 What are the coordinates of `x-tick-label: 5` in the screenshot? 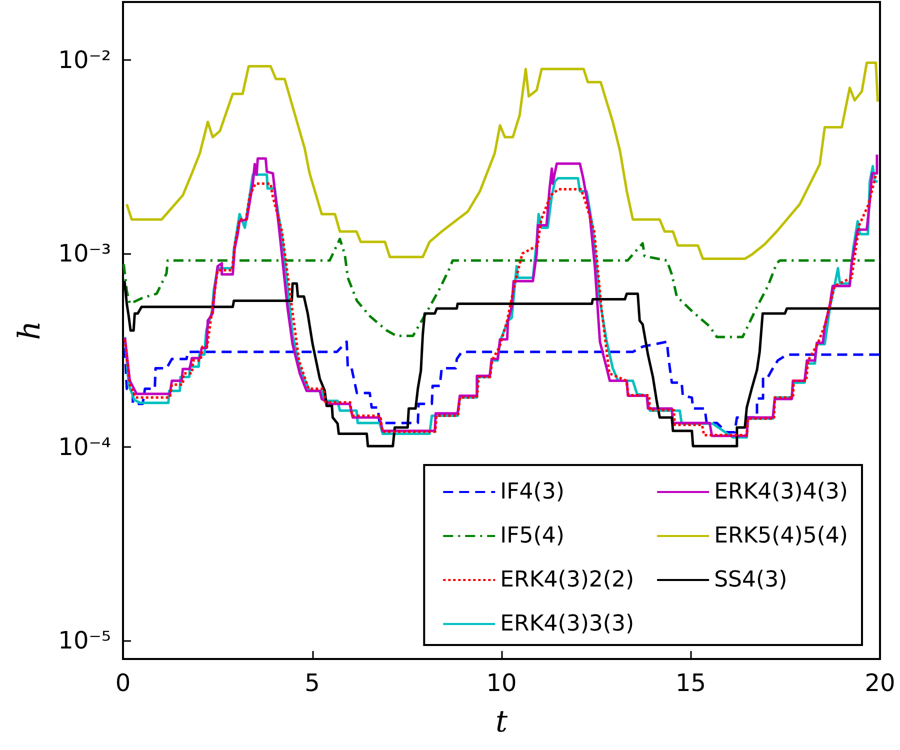 It's located at (312, 683).